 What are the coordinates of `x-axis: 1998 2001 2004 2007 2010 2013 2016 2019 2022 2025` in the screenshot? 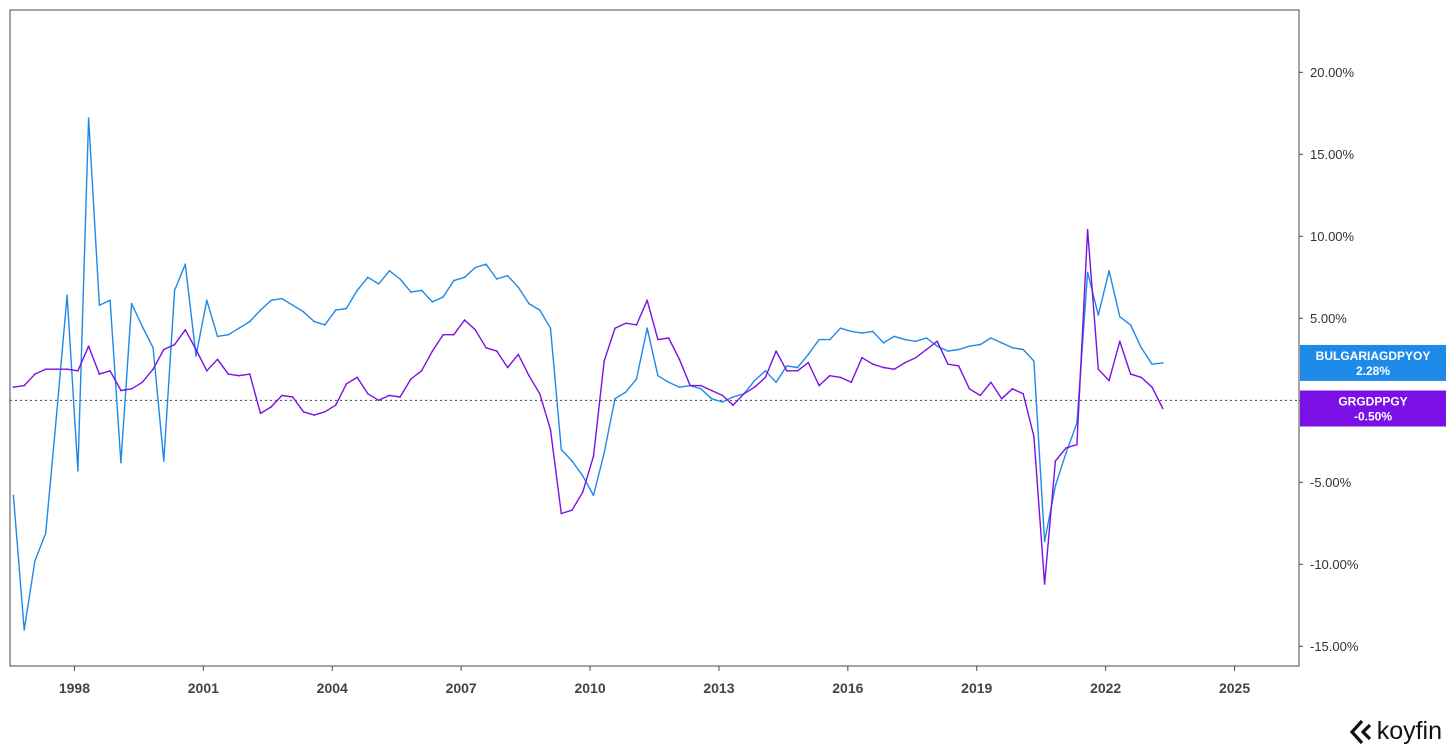 It's located at (654, 681).